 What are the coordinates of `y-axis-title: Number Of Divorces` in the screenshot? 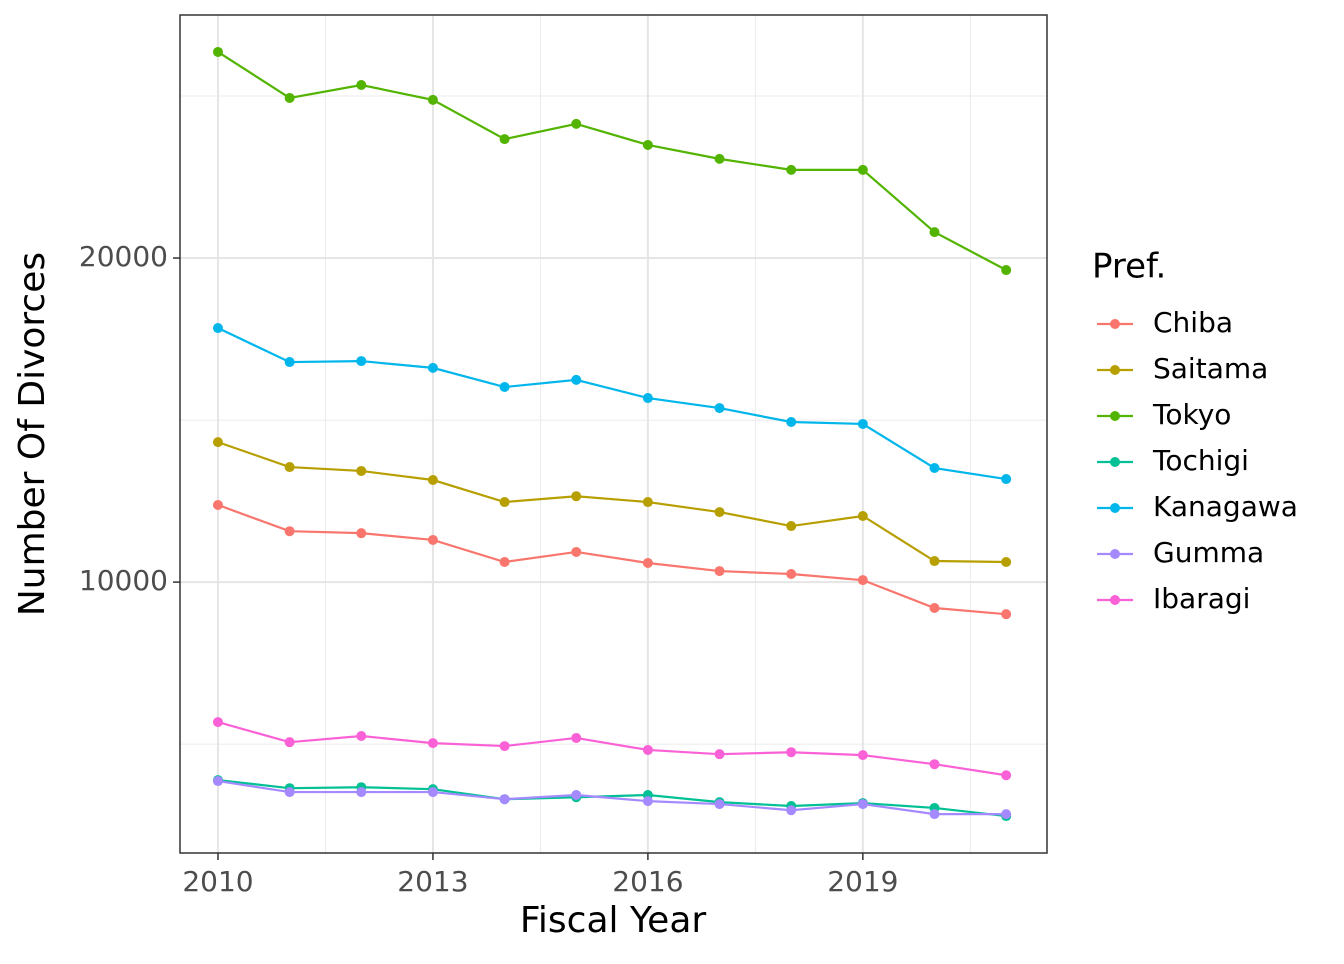 It's located at (32, 434).